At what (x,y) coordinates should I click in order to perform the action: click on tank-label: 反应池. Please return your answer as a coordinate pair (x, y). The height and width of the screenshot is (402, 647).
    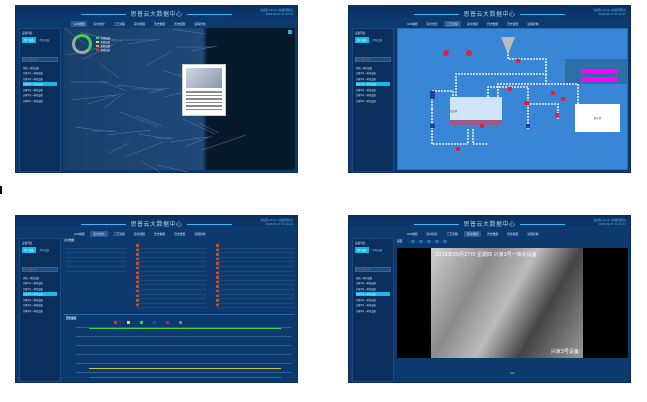
    Looking at the image, I should click on (454, 111).